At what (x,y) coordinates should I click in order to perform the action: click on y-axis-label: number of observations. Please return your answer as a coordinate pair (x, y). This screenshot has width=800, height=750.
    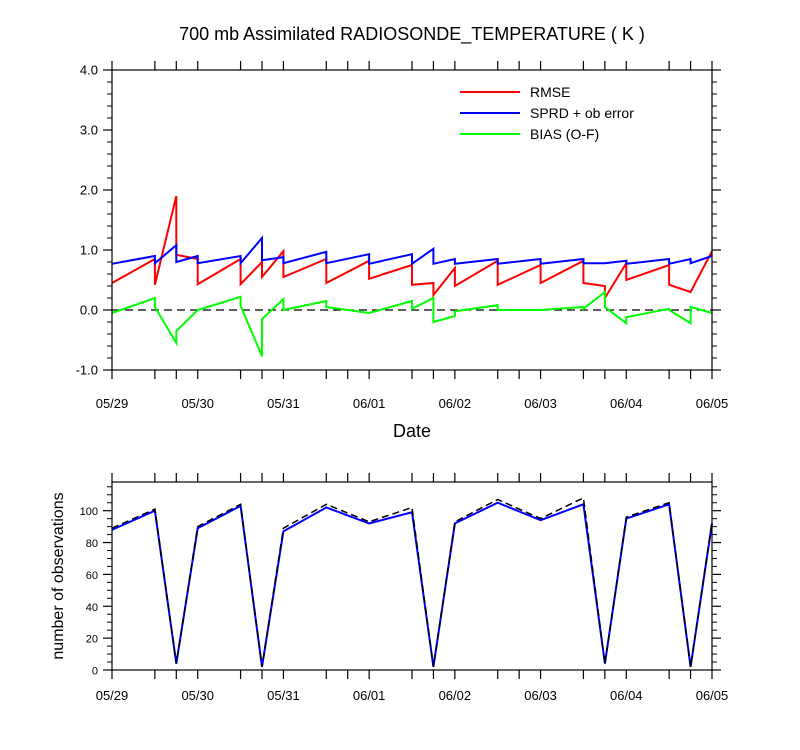
    Looking at the image, I should click on (58, 575).